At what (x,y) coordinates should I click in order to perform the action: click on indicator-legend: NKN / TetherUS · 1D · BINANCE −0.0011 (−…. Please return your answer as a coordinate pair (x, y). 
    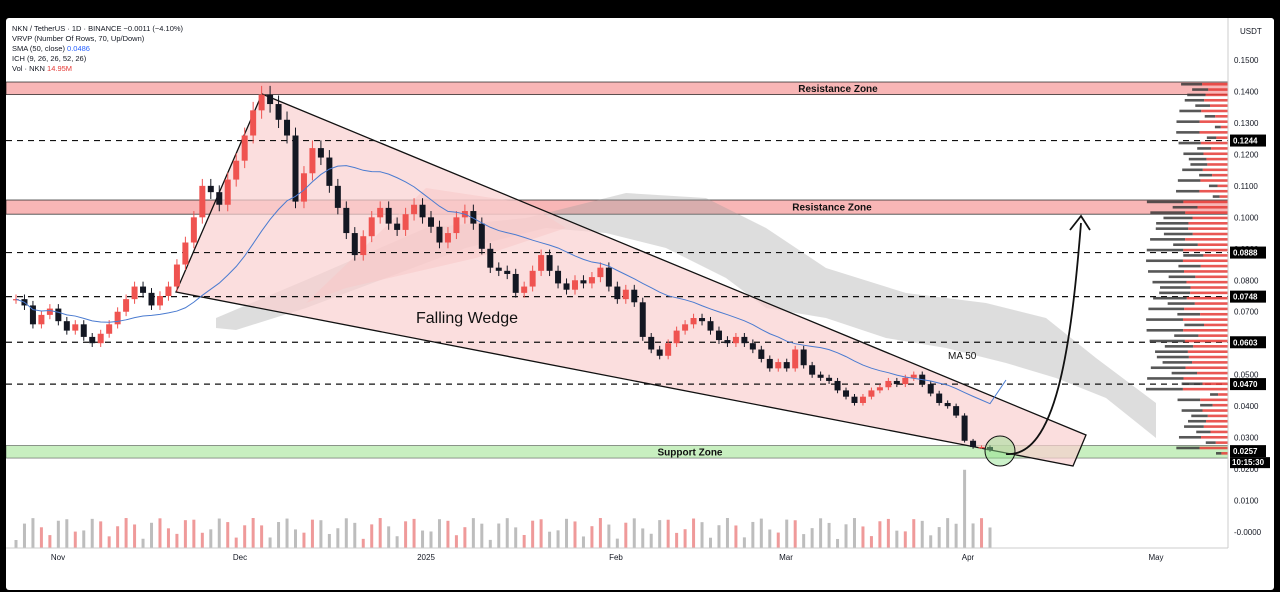
    Looking at the image, I should click on (97, 49).